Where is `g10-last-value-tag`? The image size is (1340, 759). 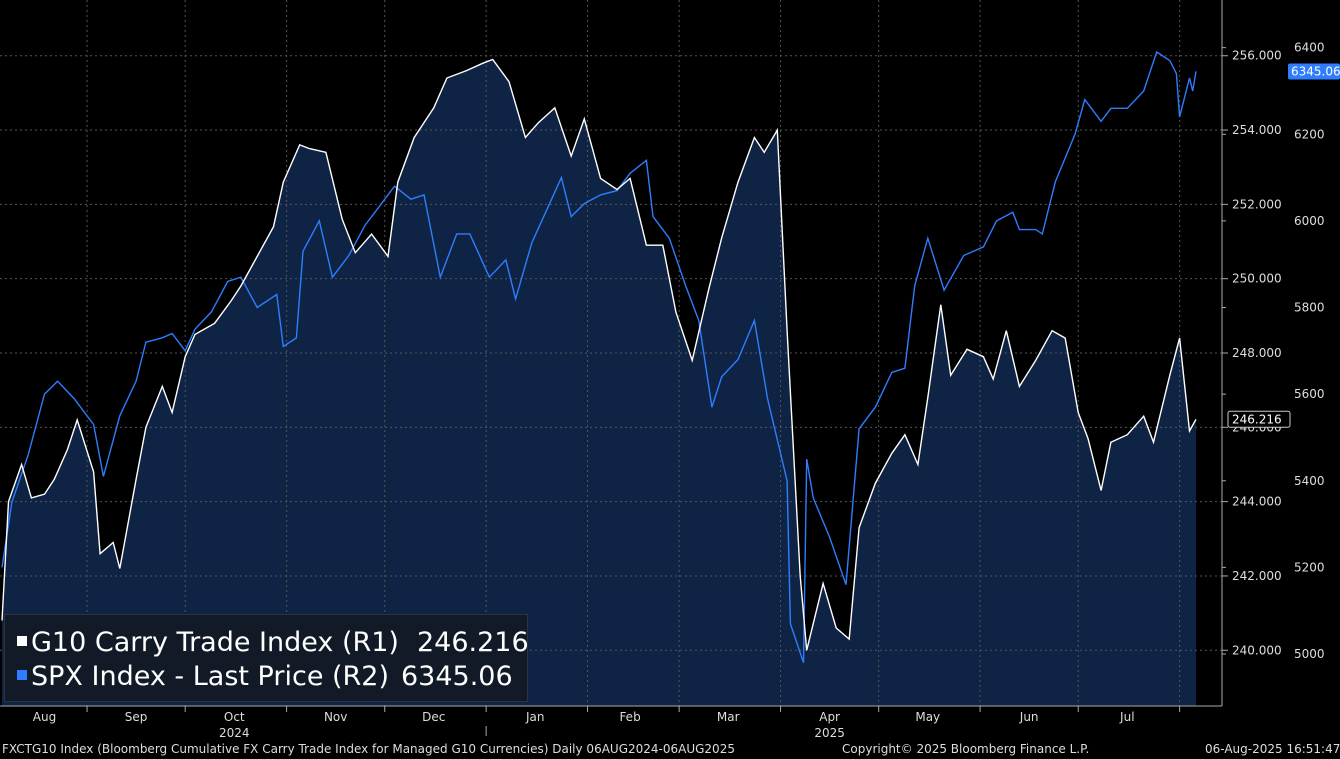
g10-last-value-tag is located at coordinates (1259, 419).